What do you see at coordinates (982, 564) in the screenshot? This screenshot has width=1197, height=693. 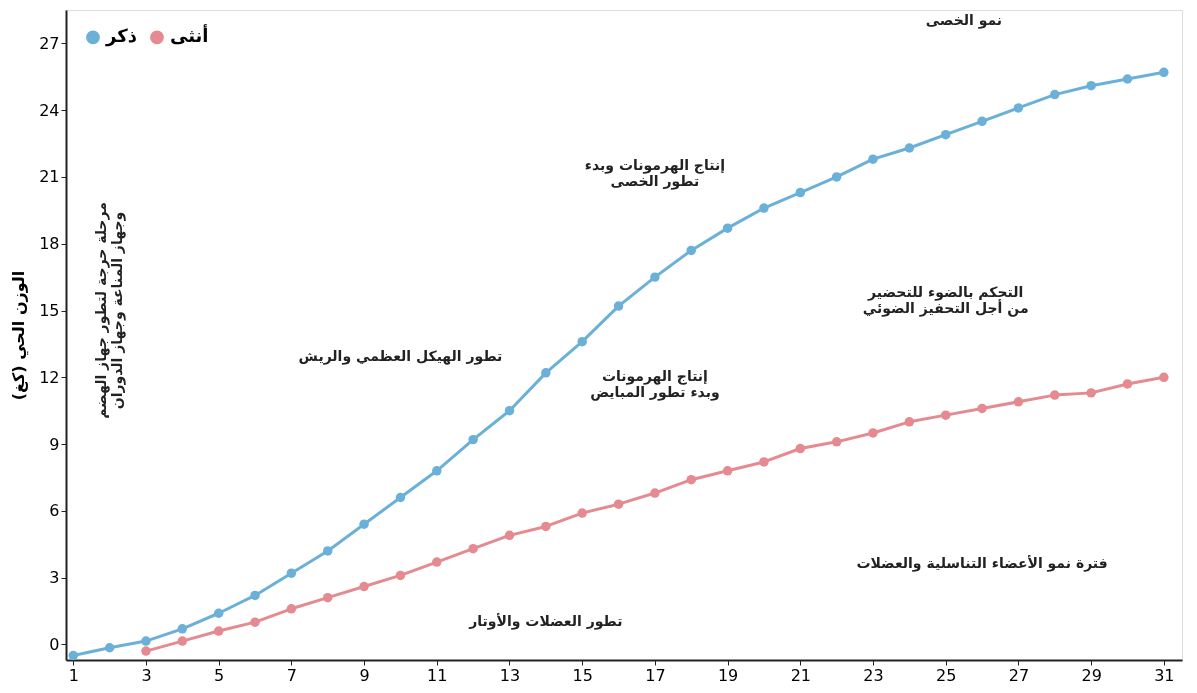 I see `annotation: فترة نمو الأعضاء التناسلية والعضلات` at bounding box center [982, 564].